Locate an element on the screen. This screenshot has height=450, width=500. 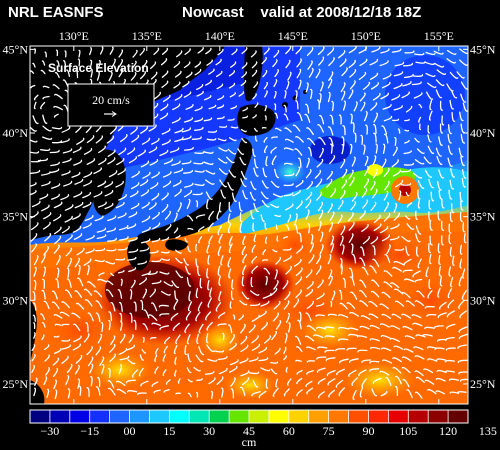
lat-tick-label-right: 45°N is located at coordinates (483, 49).